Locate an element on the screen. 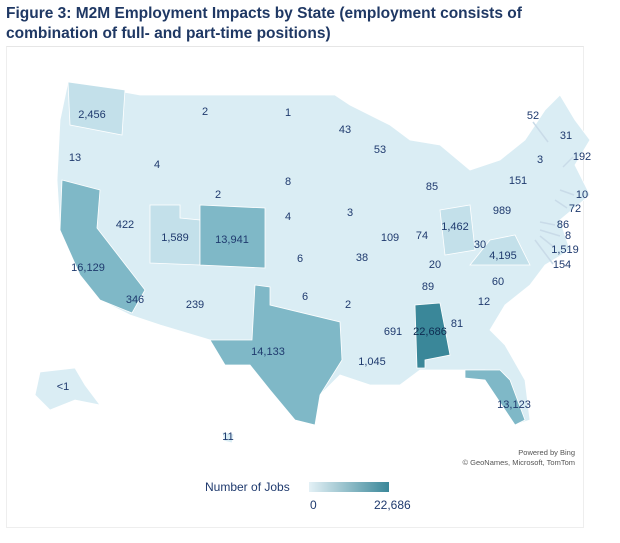 This screenshot has height=543, width=620. legend-title: Number of Jobs is located at coordinates (247, 487).